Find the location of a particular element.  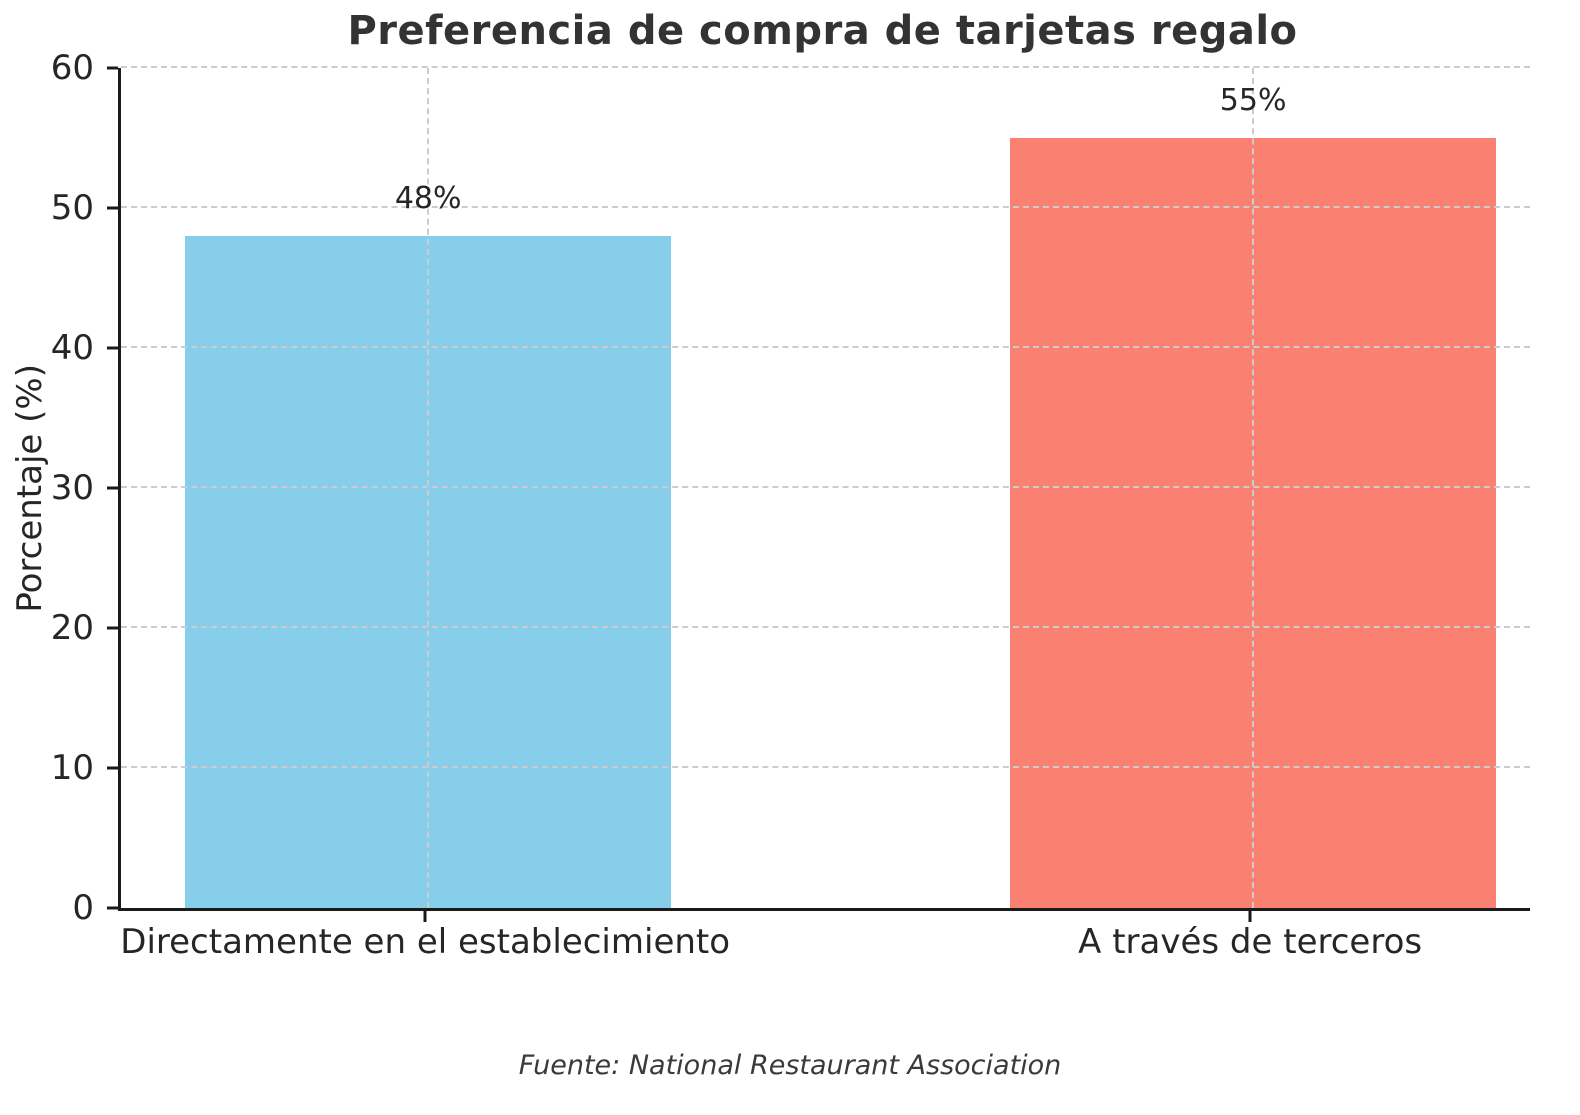

y-tick-label-10: 10 is located at coordinates (72, 768).